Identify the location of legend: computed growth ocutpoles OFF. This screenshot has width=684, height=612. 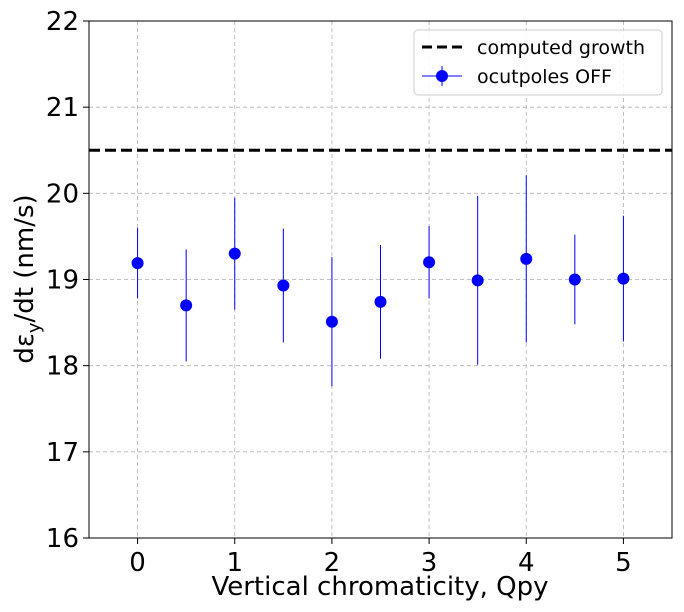
(538, 62).